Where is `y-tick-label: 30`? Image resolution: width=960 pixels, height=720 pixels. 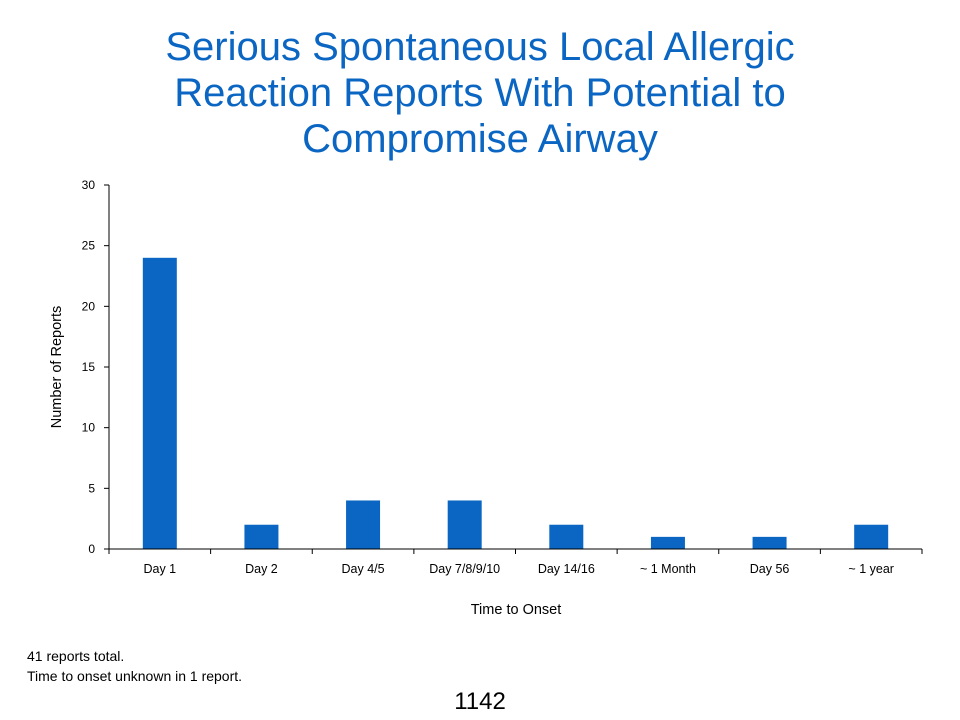
y-tick-label: 30 is located at coordinates (89, 185).